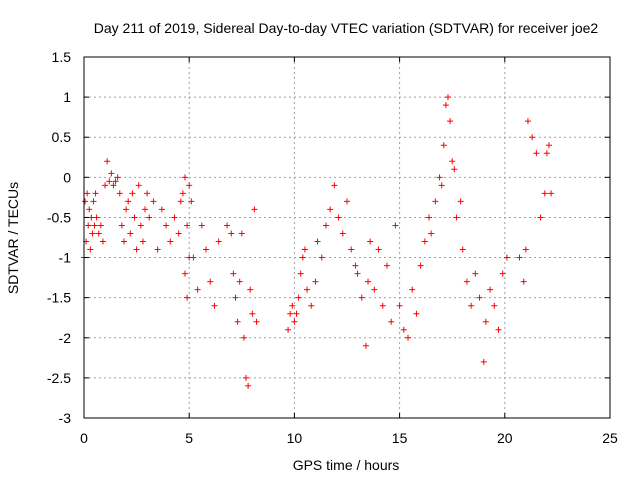 The height and width of the screenshot is (480, 640). I want to click on series-0-1.2h, so click(97, 209).